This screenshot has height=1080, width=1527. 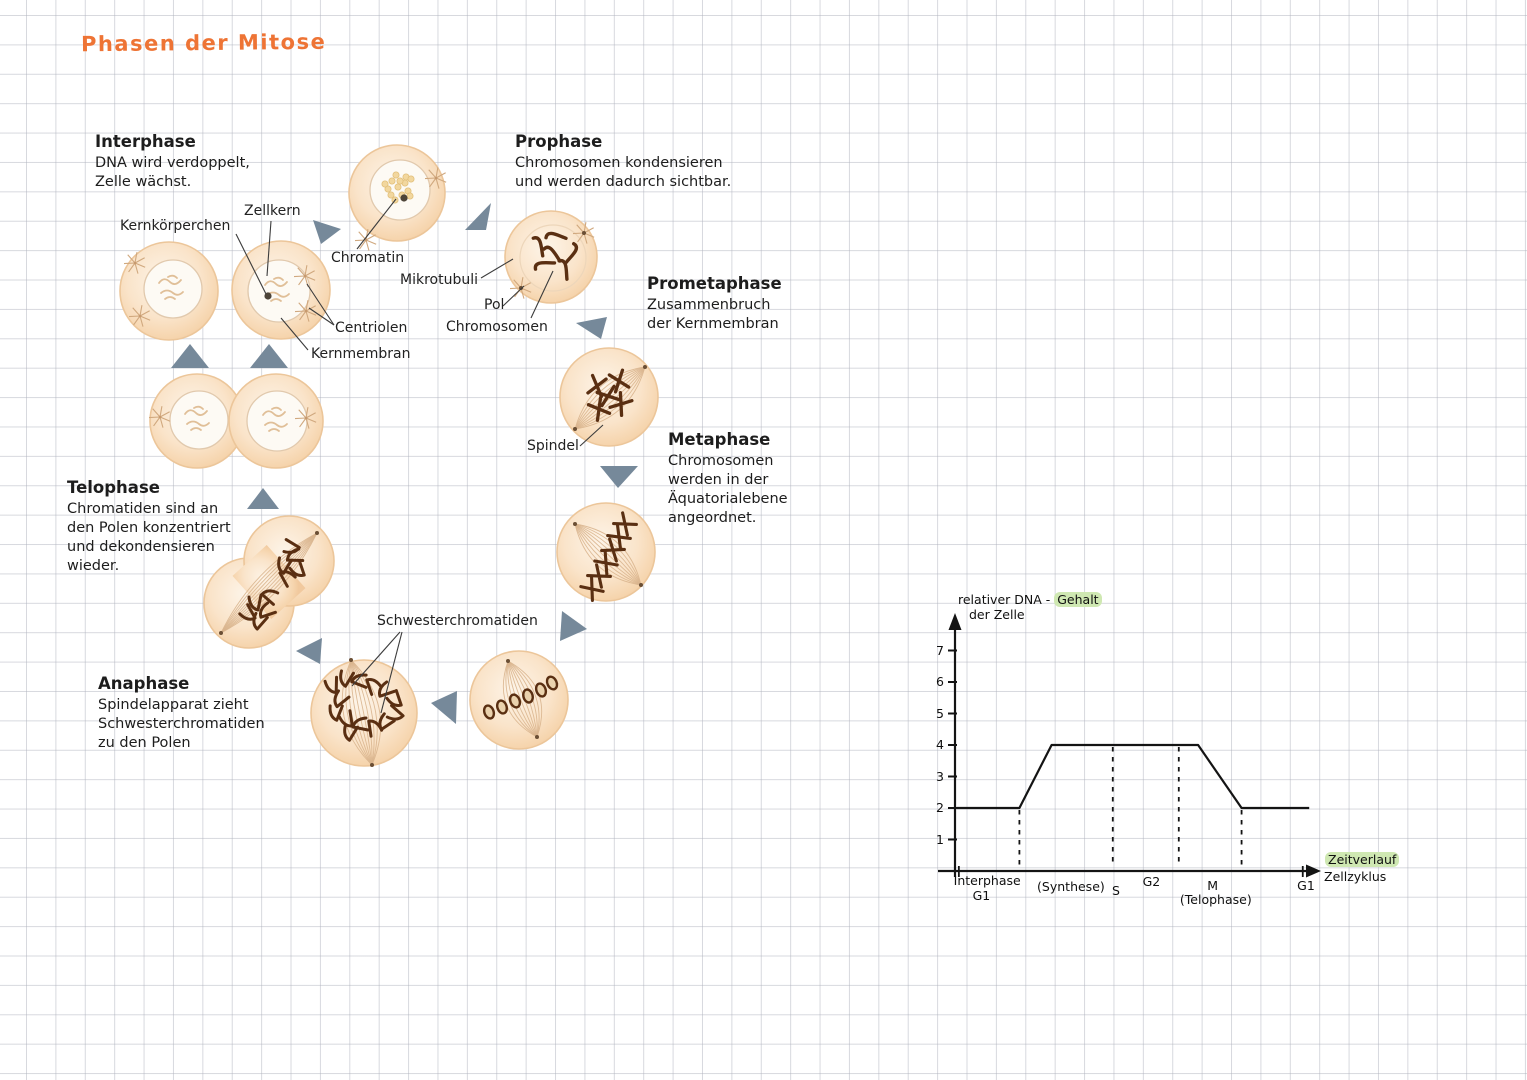 I want to click on phase-metaphase-title: Metaphase, so click(x=719, y=439).